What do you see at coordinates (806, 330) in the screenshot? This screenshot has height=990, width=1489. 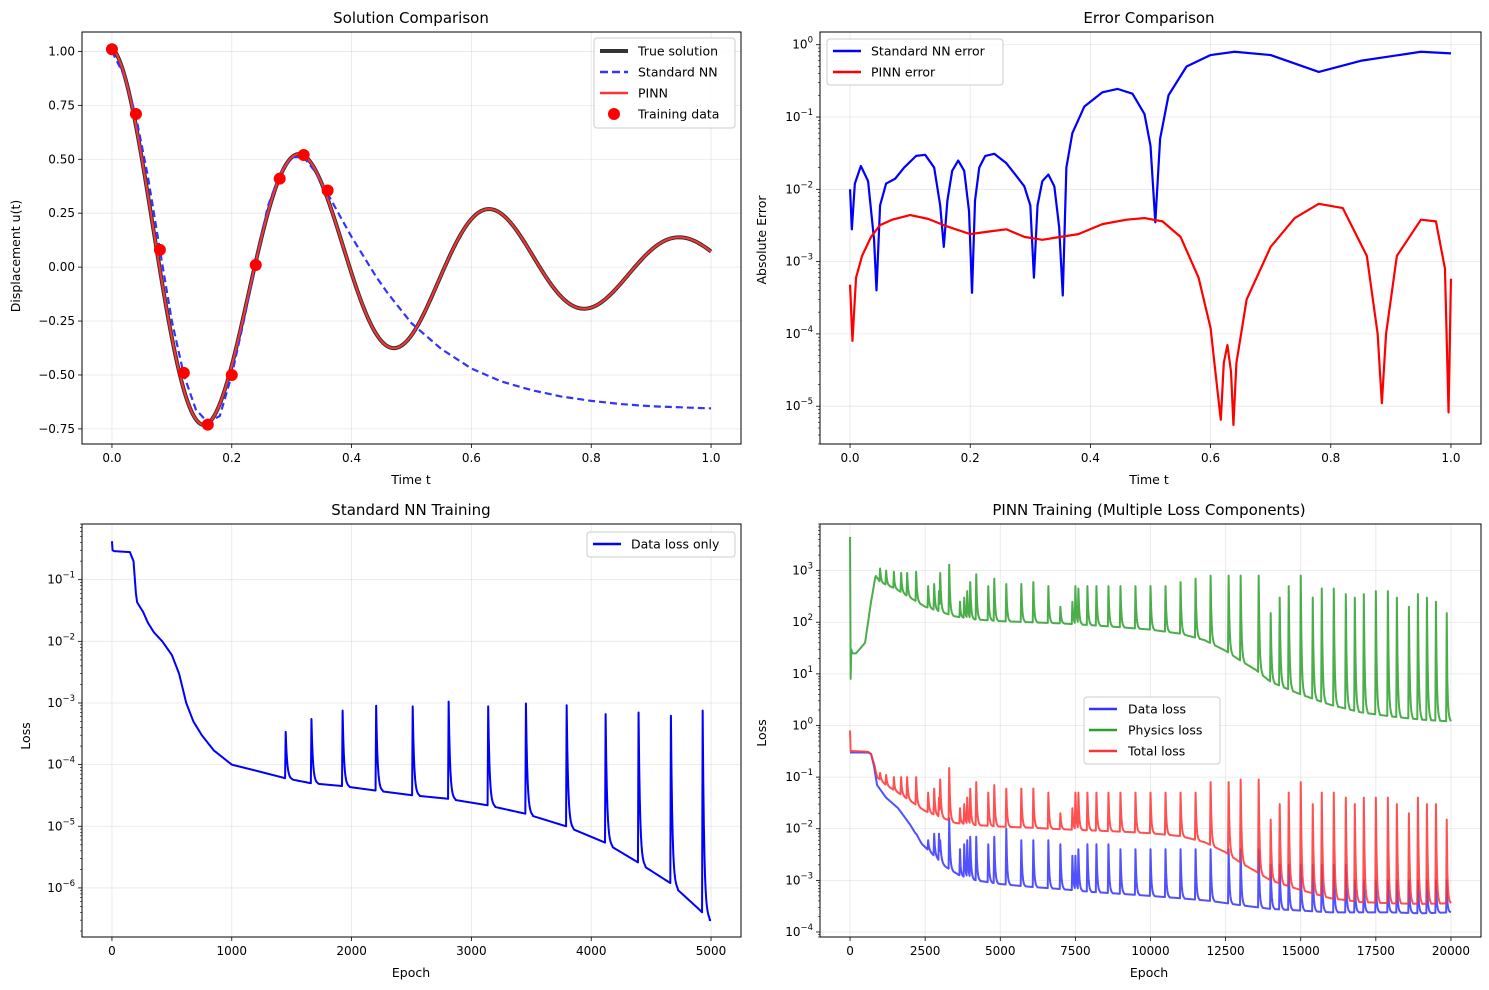 I see `y-tick-exponent: −4` at bounding box center [806, 330].